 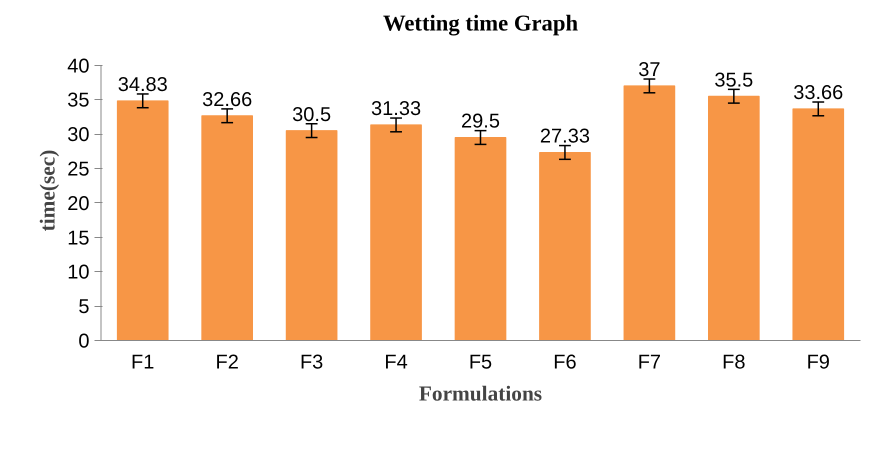 What do you see at coordinates (312, 115) in the screenshot?
I see `data-label: 30.5` at bounding box center [312, 115].